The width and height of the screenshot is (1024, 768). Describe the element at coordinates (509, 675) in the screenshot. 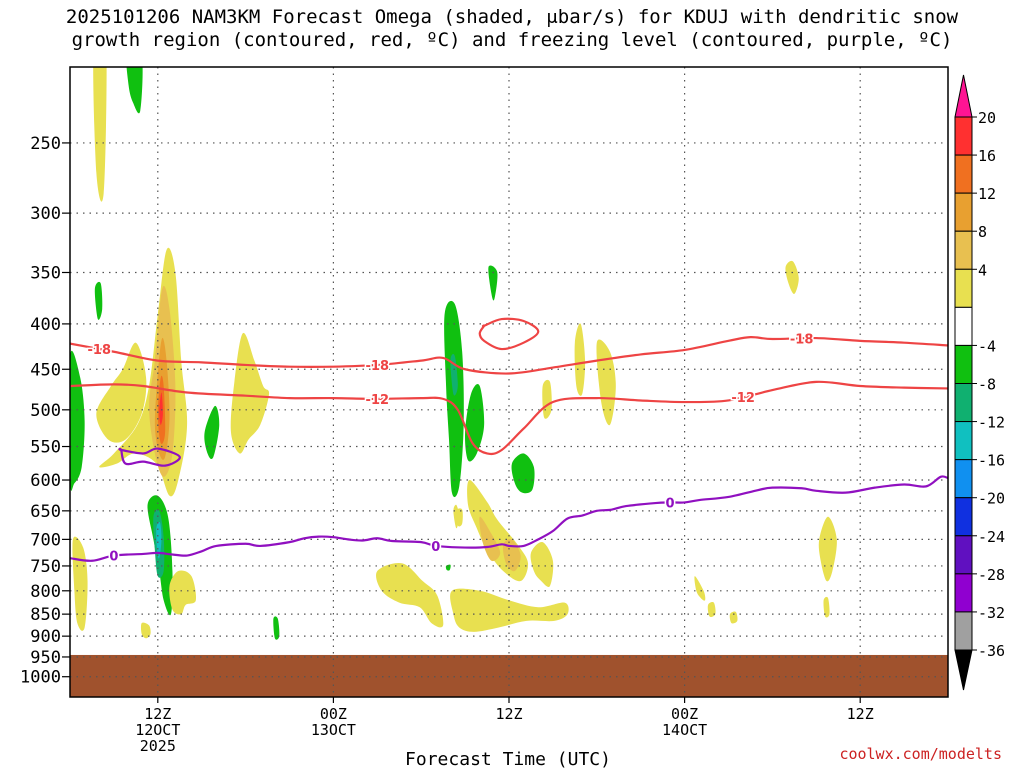

I see `ground-below-surface` at that location.